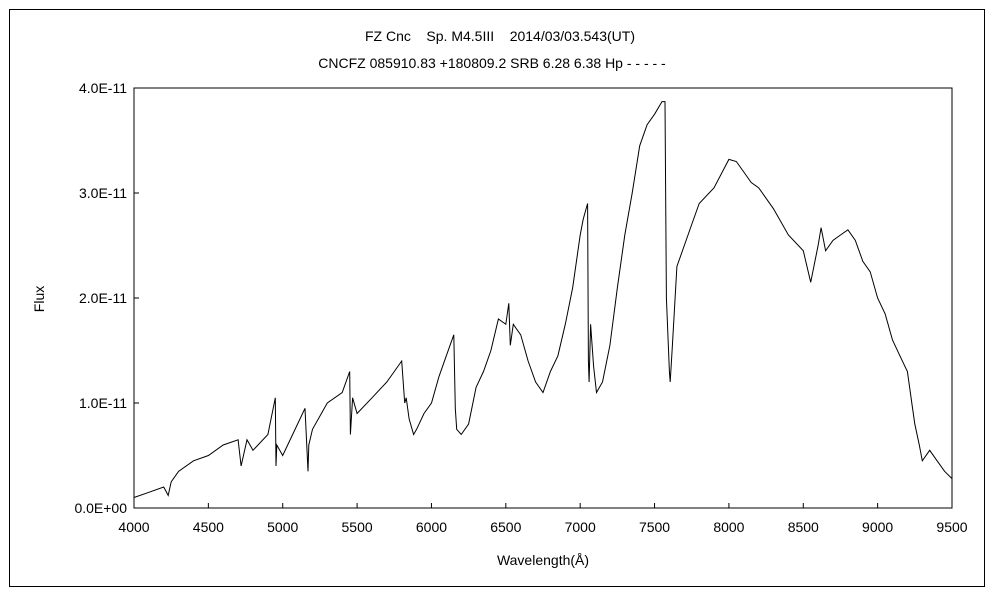  Describe the element at coordinates (100, 508) in the screenshot. I see `y-tick-label: 0.0E+00` at that location.